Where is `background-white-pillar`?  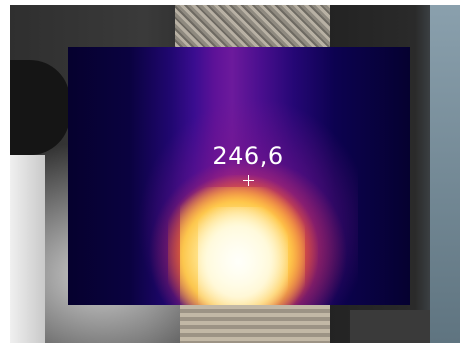 background-white-pillar is located at coordinates (27, 249).